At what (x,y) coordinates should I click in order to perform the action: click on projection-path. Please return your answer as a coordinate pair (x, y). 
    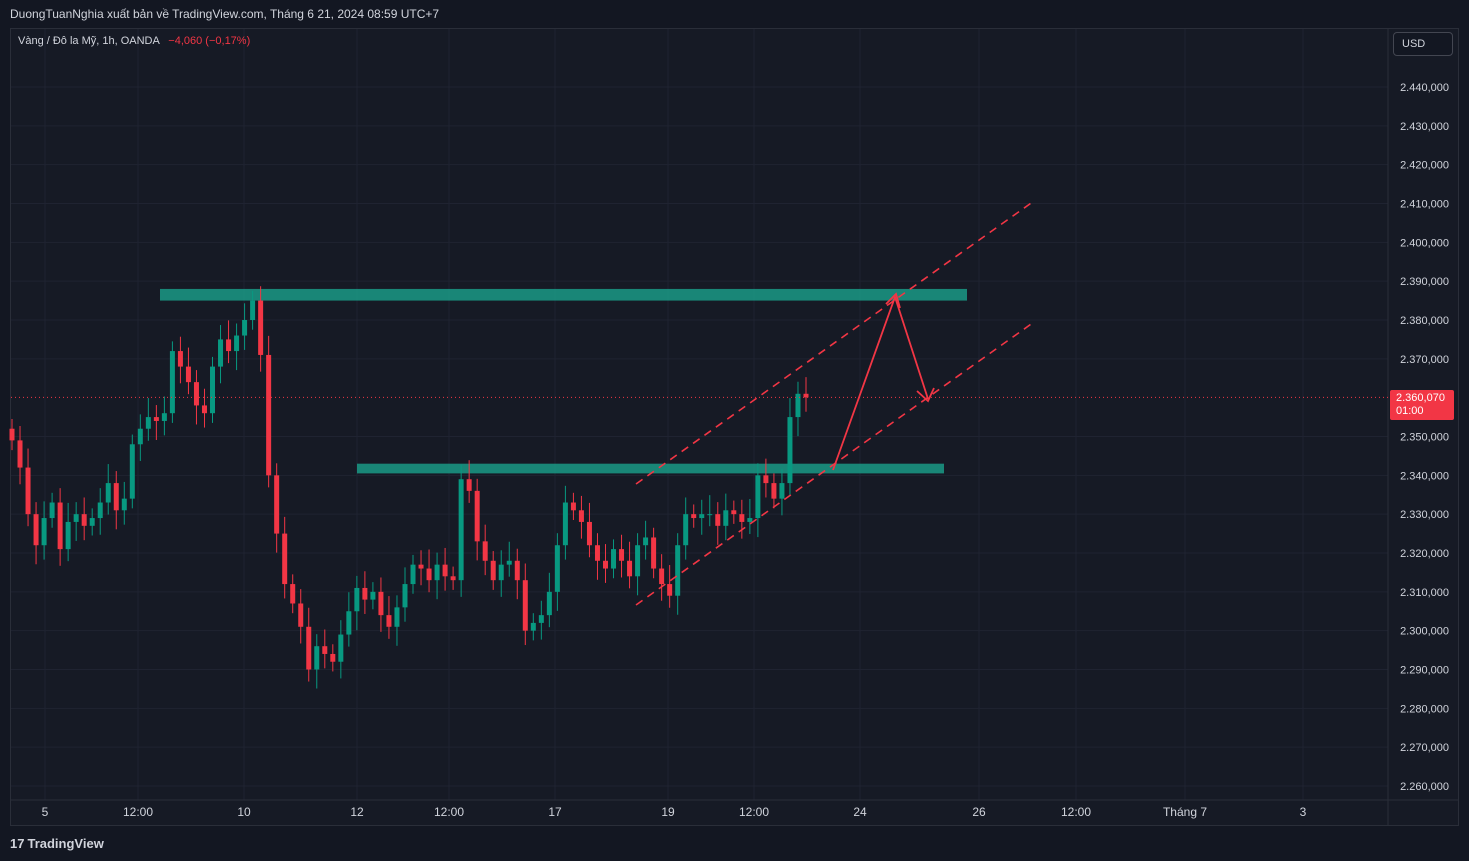
    Looking at the image, I should click on (880, 382).